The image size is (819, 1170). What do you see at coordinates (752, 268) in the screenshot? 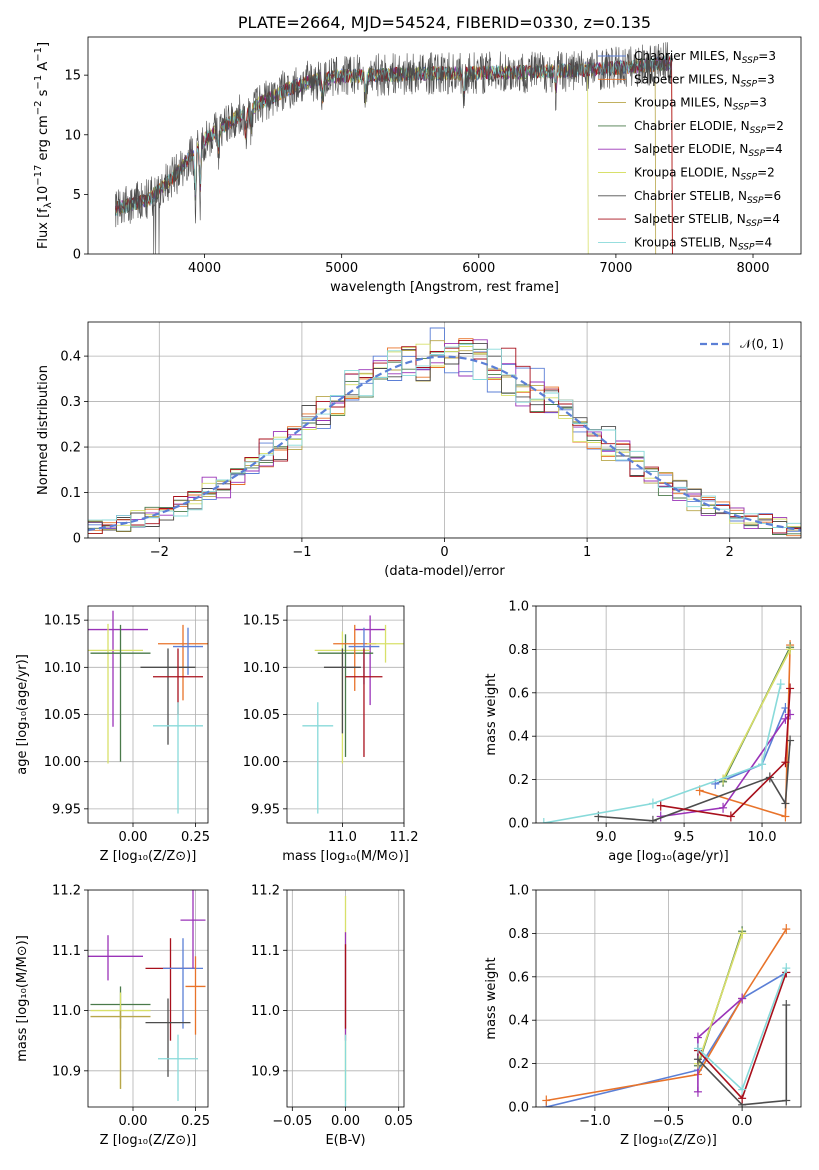
I see `x-tick-label: 8000` at bounding box center [752, 268].